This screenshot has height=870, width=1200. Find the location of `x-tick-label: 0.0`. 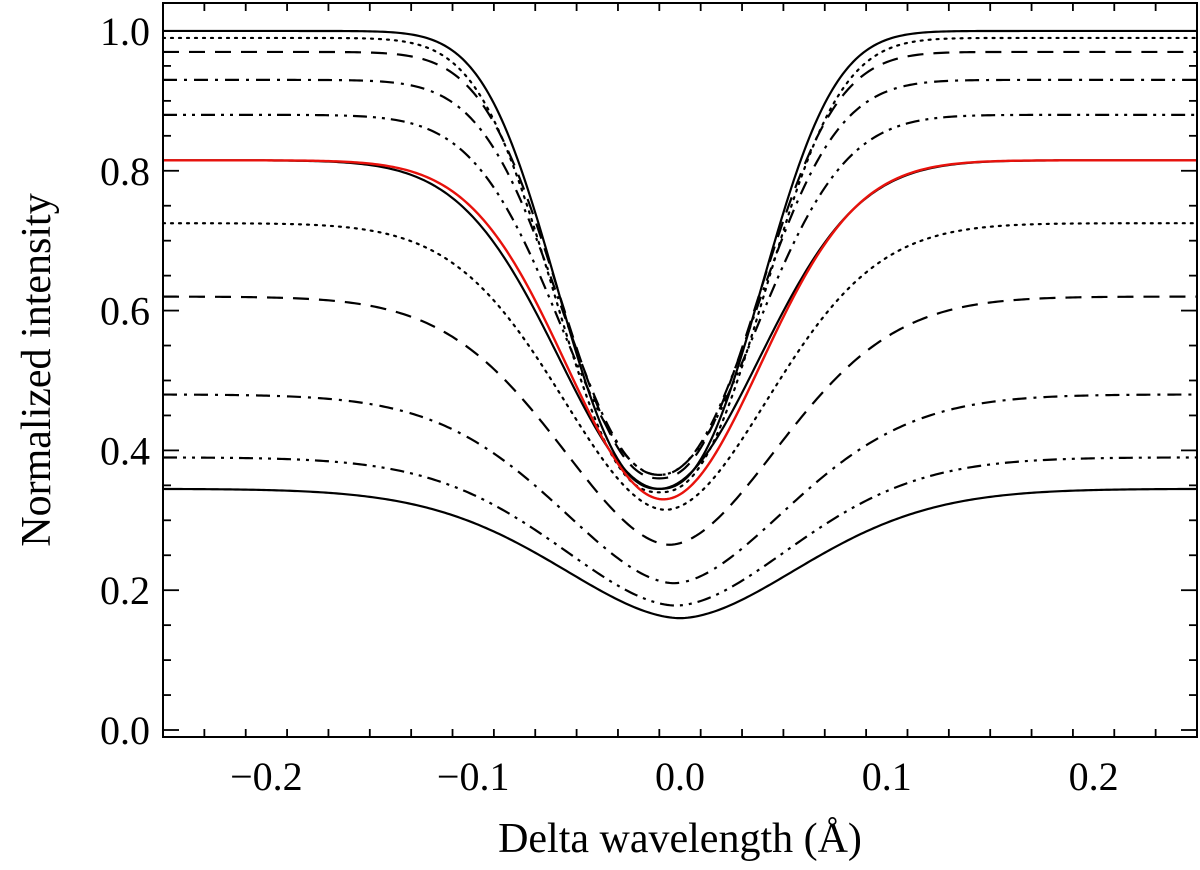

x-tick-label: 0.0 is located at coordinates (680, 776).